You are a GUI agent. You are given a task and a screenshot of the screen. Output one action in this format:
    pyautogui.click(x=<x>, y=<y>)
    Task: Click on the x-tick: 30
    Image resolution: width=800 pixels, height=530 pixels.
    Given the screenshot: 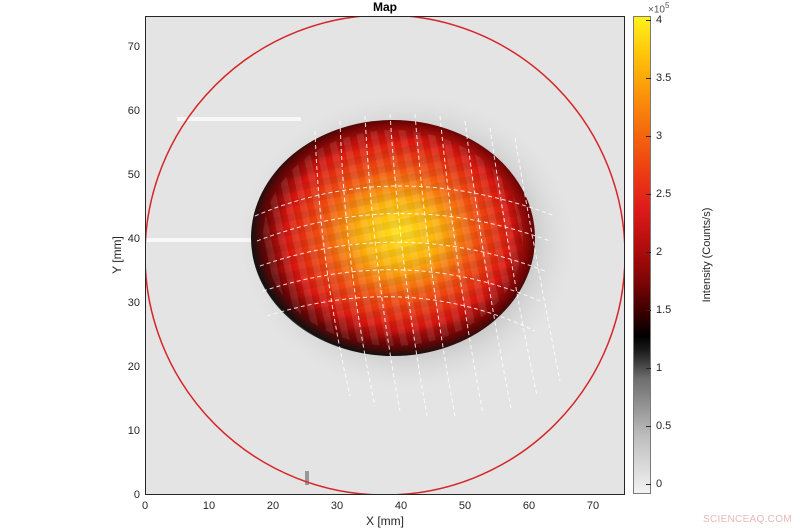 What is the action you would take?
    pyautogui.click(x=337, y=506)
    